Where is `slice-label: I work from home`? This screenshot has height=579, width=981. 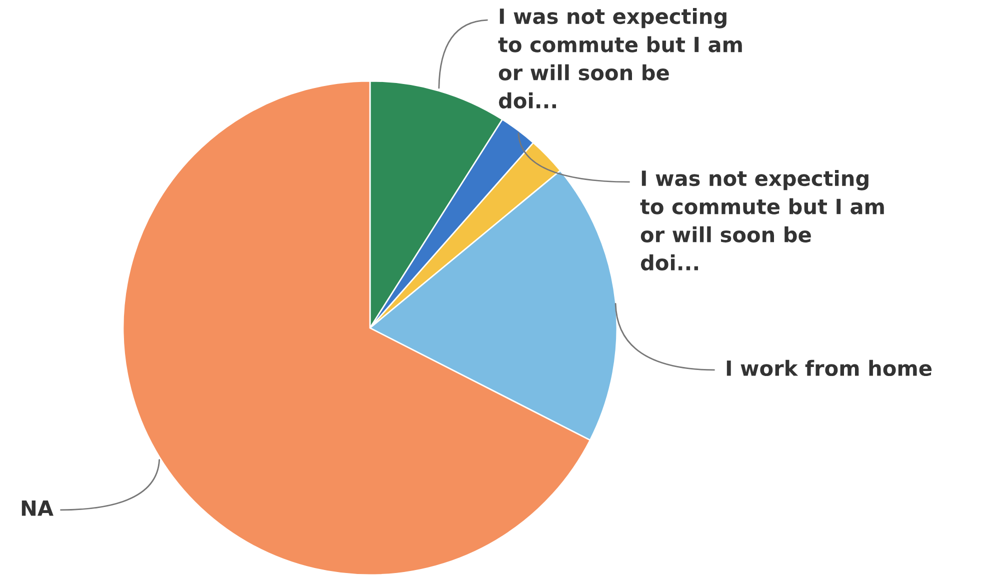
slice-label: I work from home is located at coordinates (829, 368).